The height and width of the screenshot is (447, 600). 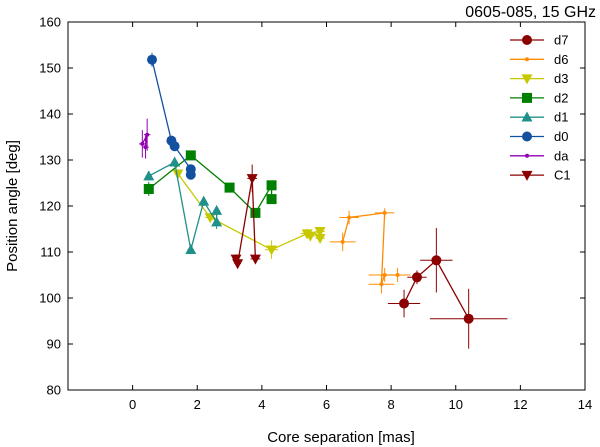 I want to click on series-d6, so click(x=370, y=251).